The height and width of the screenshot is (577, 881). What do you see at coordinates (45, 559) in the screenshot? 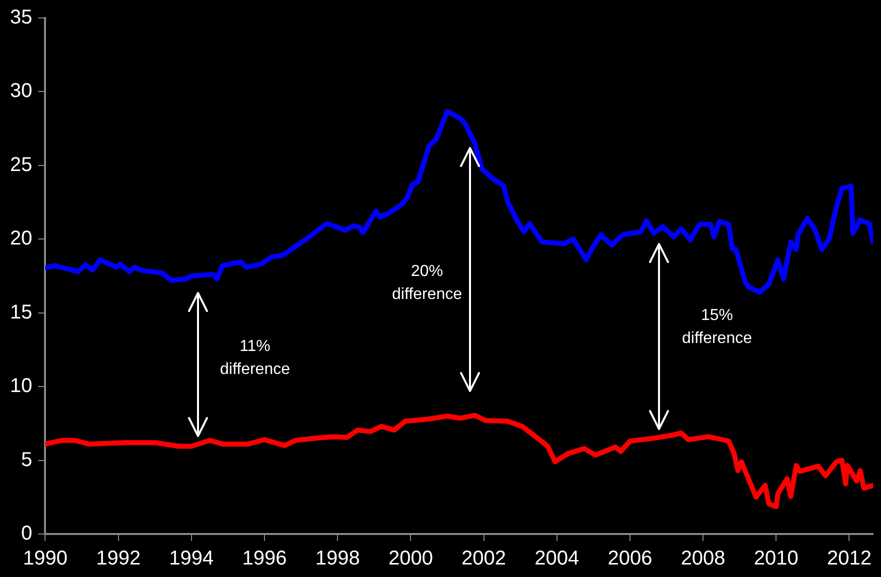
I see `x-tick-label: 1990` at bounding box center [45, 559].